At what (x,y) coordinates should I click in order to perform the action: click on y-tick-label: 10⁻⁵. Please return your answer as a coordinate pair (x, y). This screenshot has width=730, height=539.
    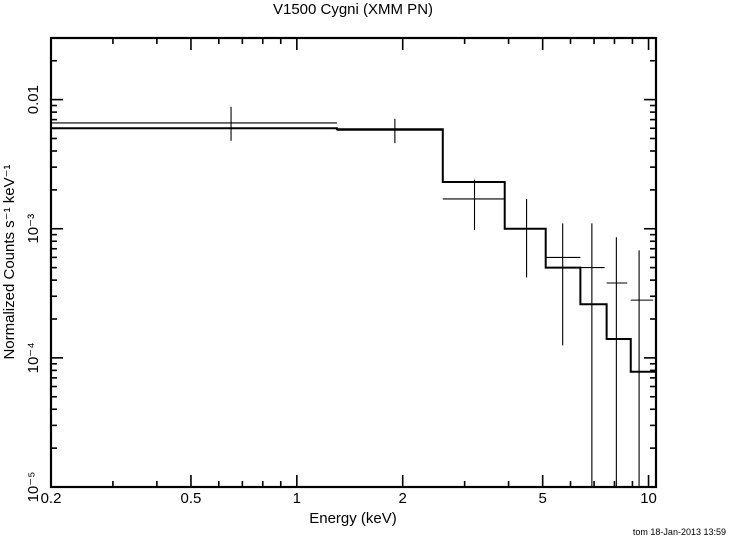
    Looking at the image, I should click on (33, 487).